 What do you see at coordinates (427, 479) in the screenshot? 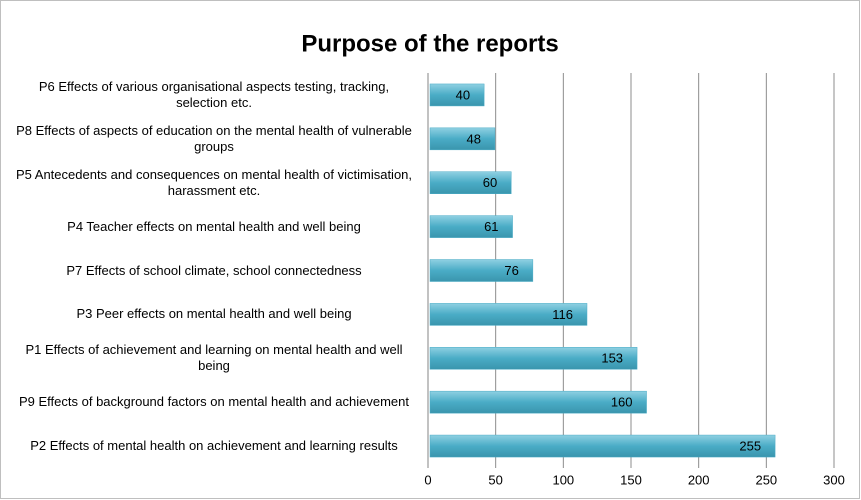
I see `x-tick-label: 0` at bounding box center [427, 479].